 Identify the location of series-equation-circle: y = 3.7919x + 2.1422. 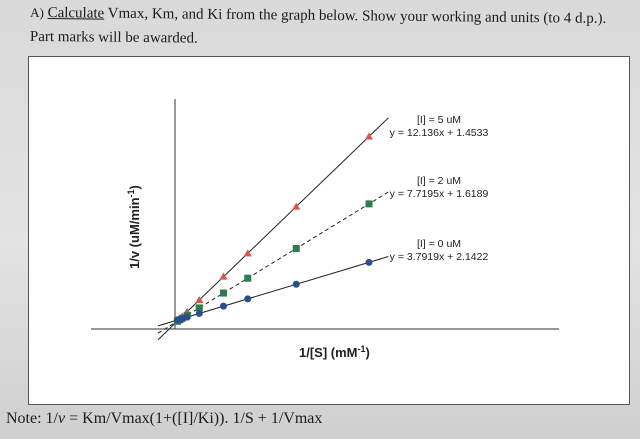
(439, 257).